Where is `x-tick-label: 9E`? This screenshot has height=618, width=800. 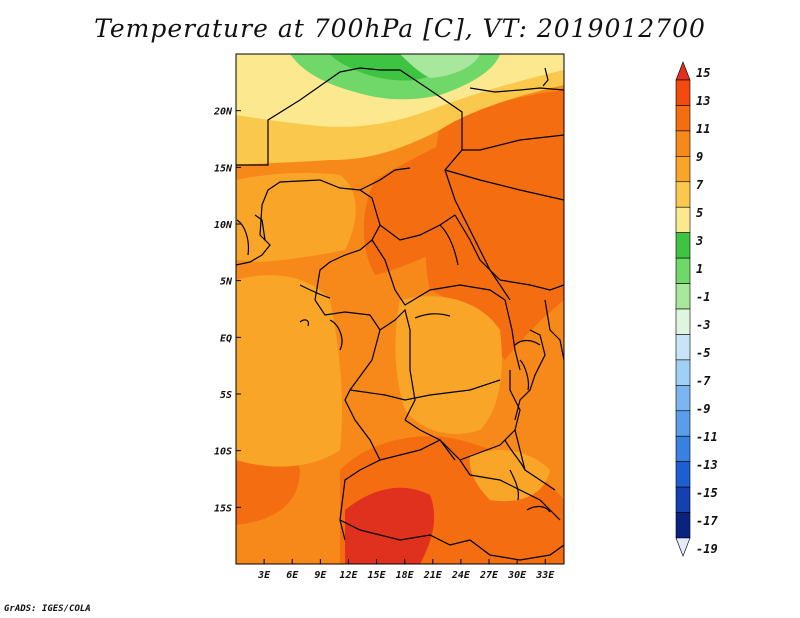 x-tick-label: 9E is located at coordinates (320, 575).